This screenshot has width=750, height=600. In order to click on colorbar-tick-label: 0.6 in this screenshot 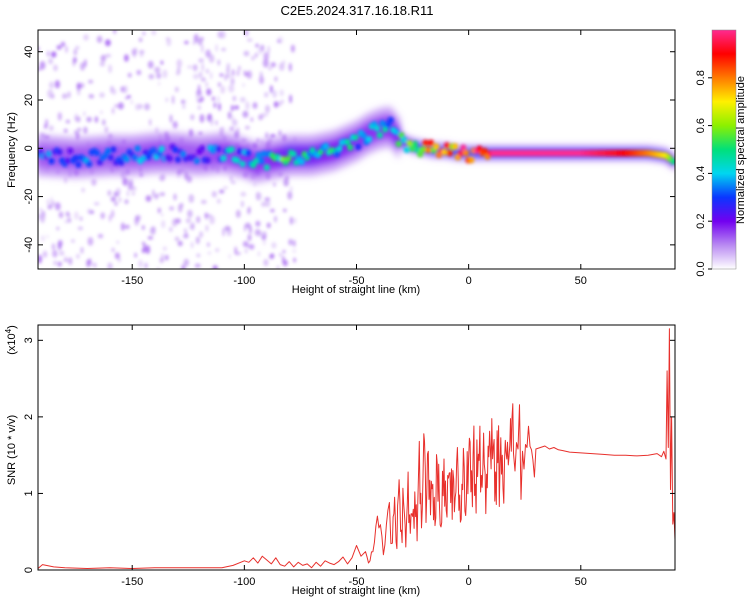, I will do `click(701, 125)`.